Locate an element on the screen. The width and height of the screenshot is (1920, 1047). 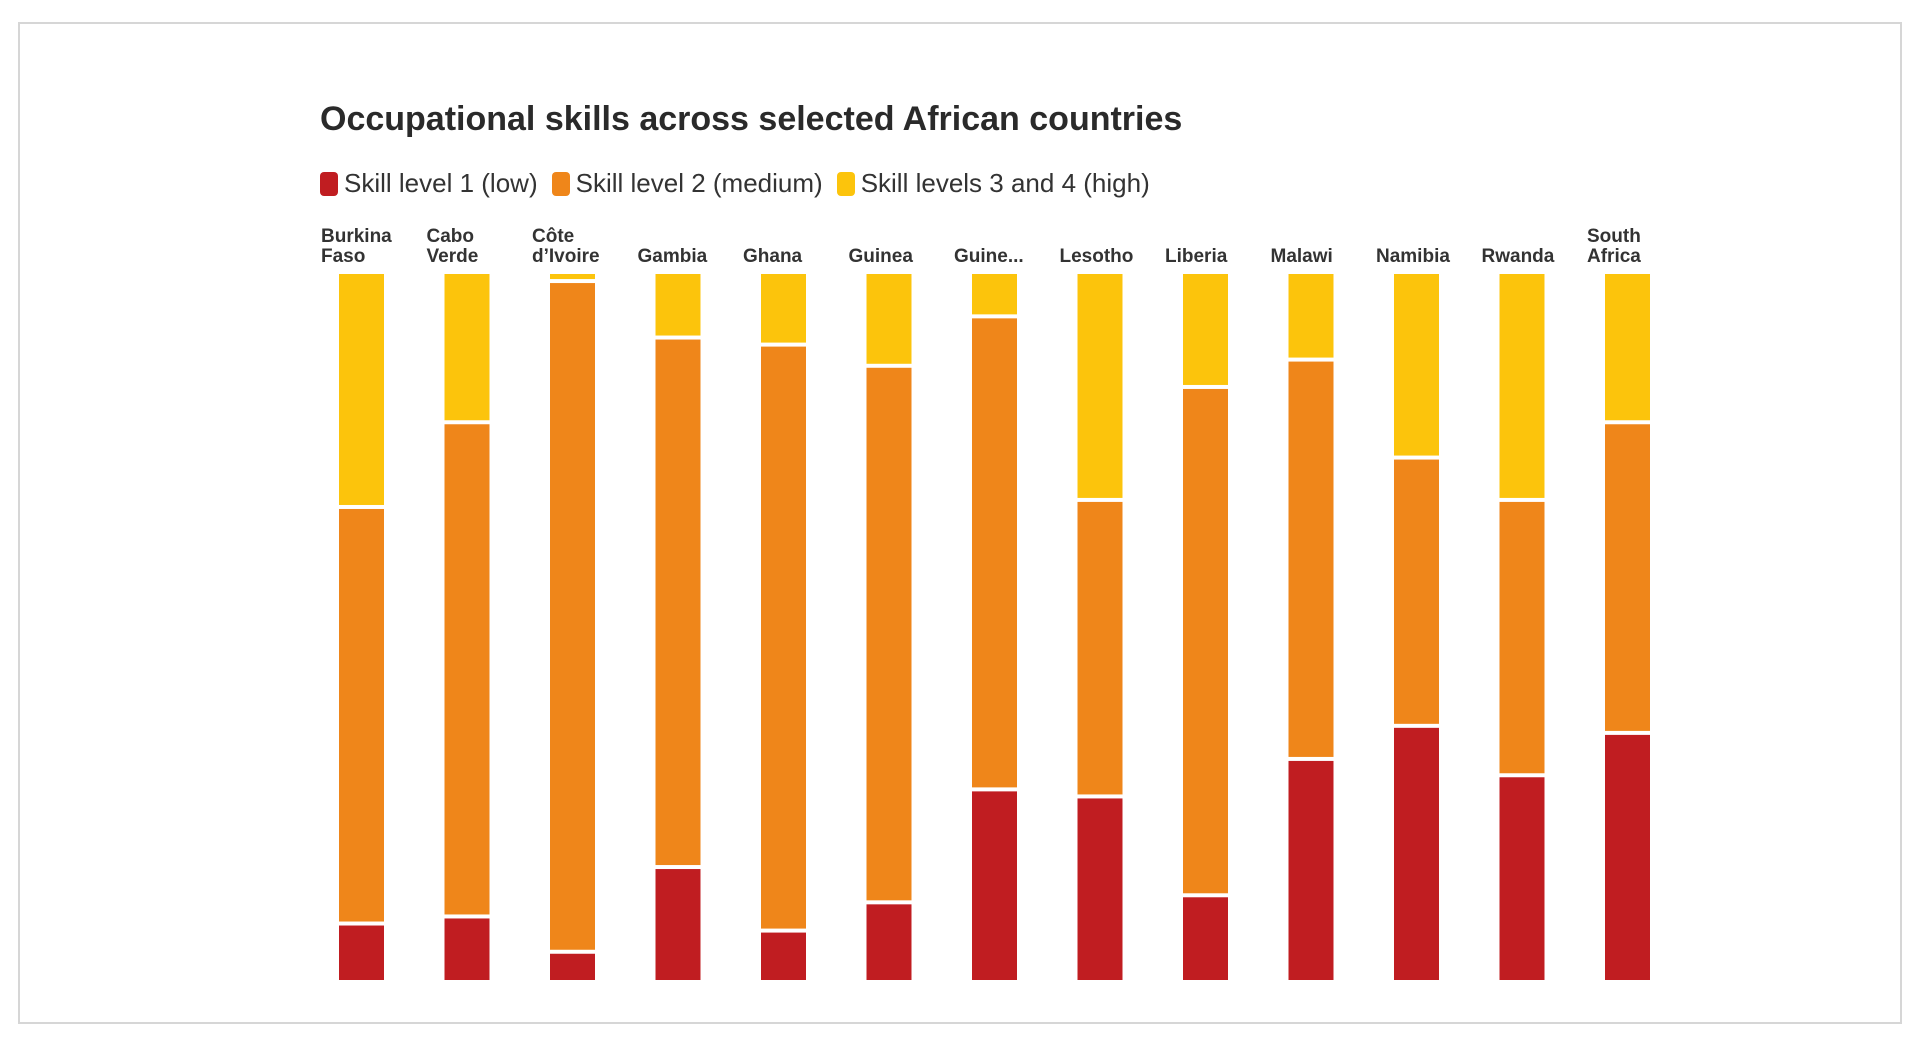
category-label: South Africa is located at coordinates (1614, 246).